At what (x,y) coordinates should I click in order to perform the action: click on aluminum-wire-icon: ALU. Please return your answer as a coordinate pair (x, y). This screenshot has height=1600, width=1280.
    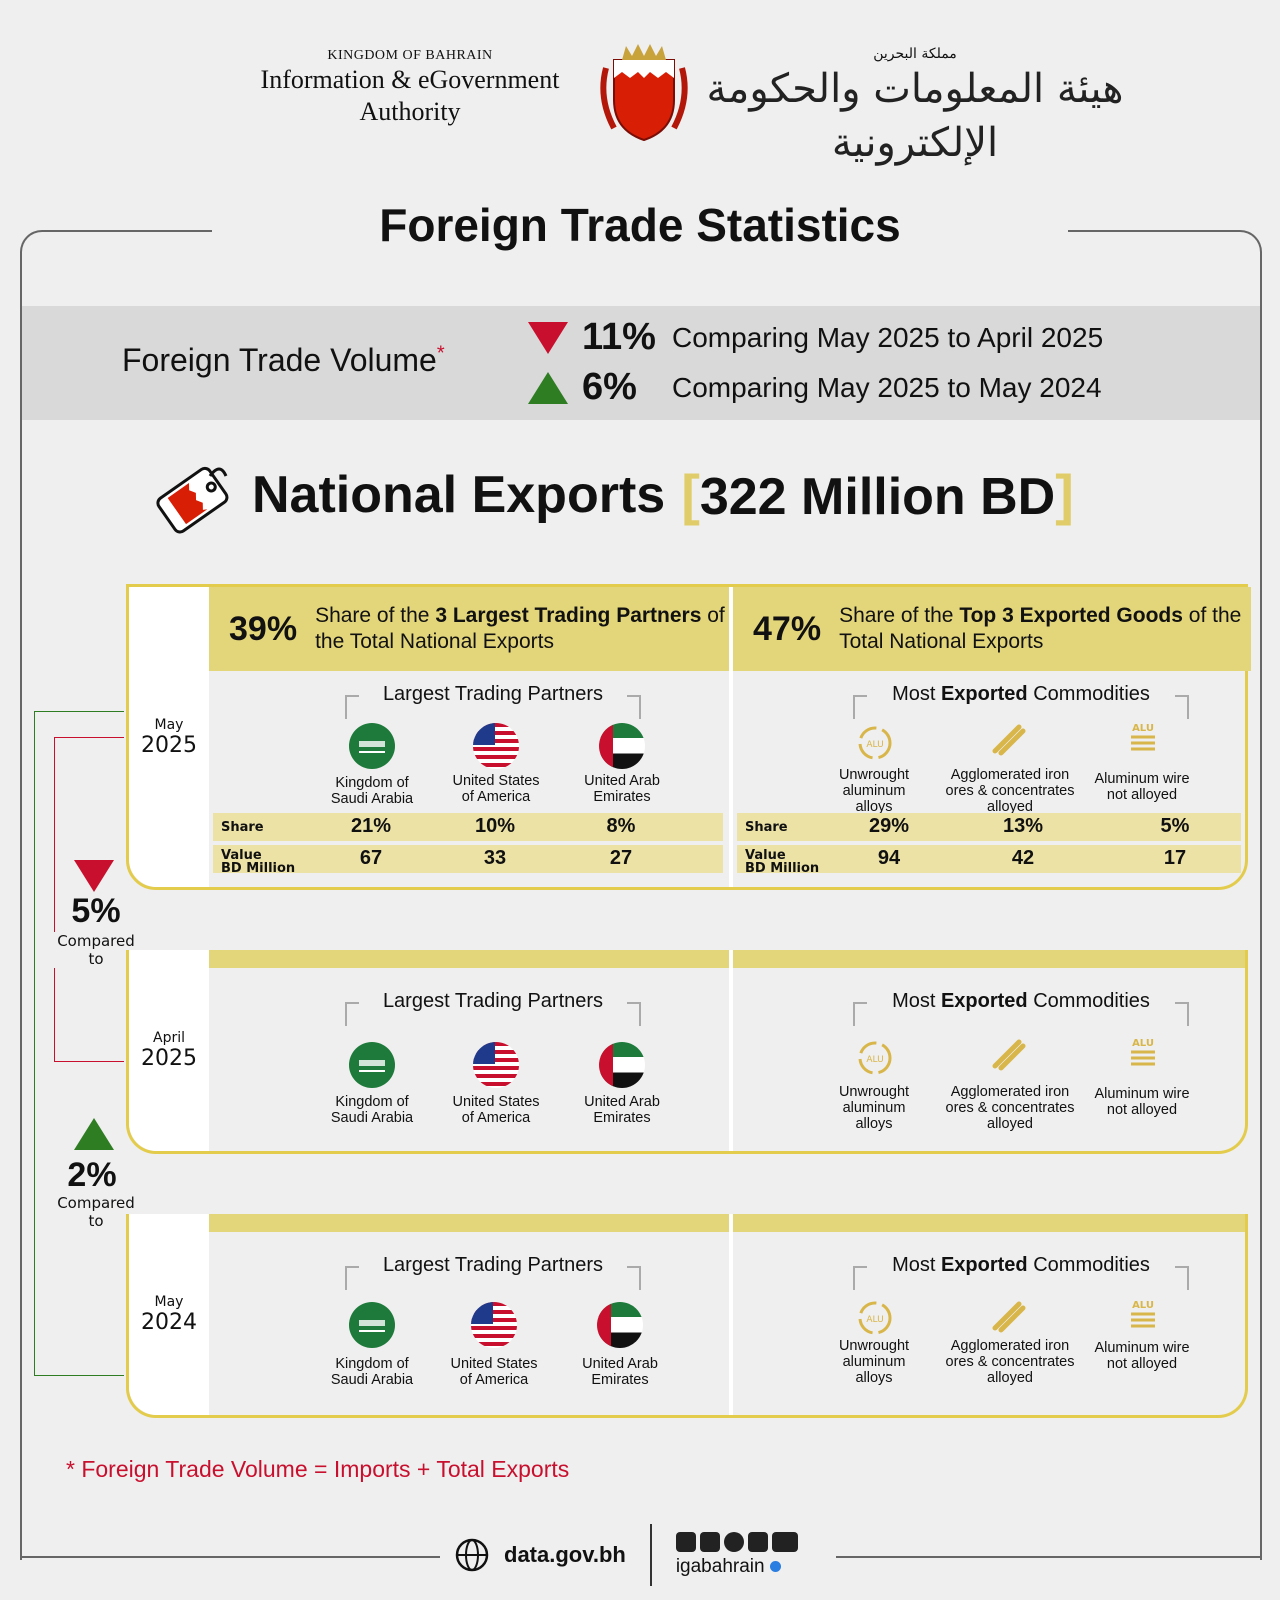
    Looking at the image, I should click on (1143, 1314).